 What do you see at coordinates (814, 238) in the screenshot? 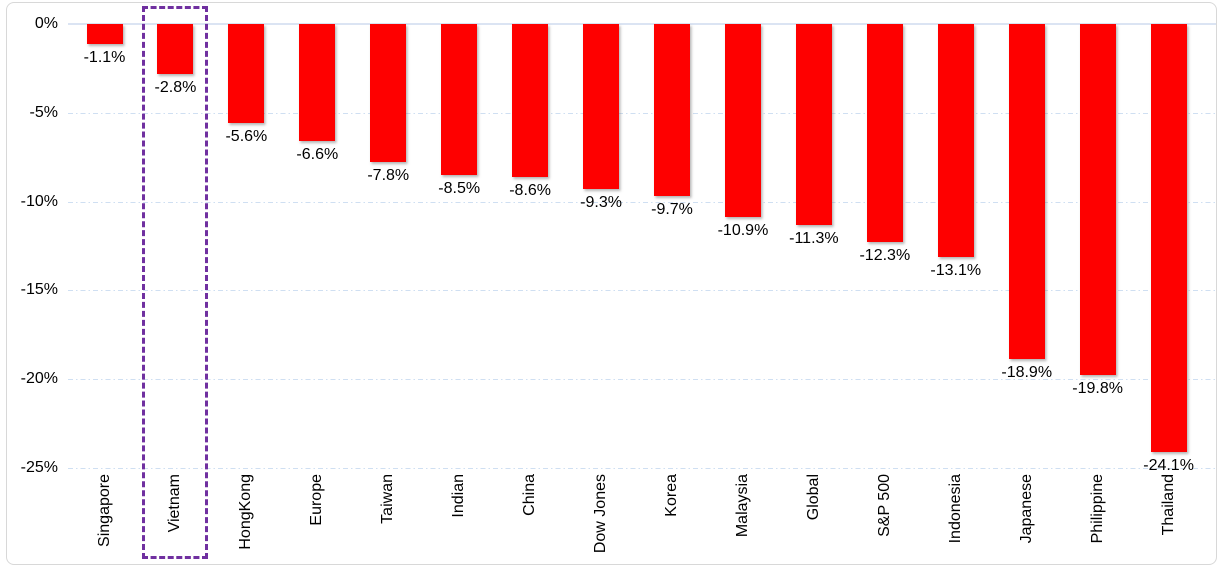
I see `bar-value-label: -11.3%` at bounding box center [814, 238].